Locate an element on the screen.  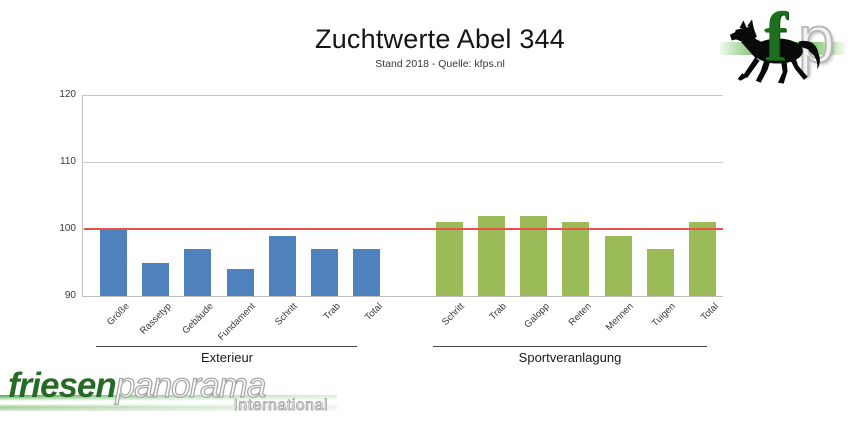
bar-exterieur-total is located at coordinates (367, 272).